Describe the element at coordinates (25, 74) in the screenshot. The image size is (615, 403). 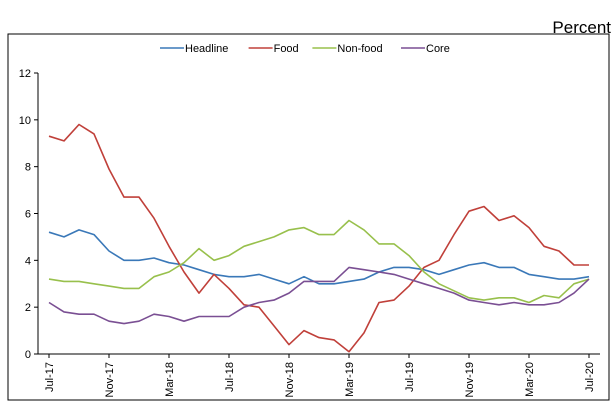
I see `y-tick-label: 12` at that location.